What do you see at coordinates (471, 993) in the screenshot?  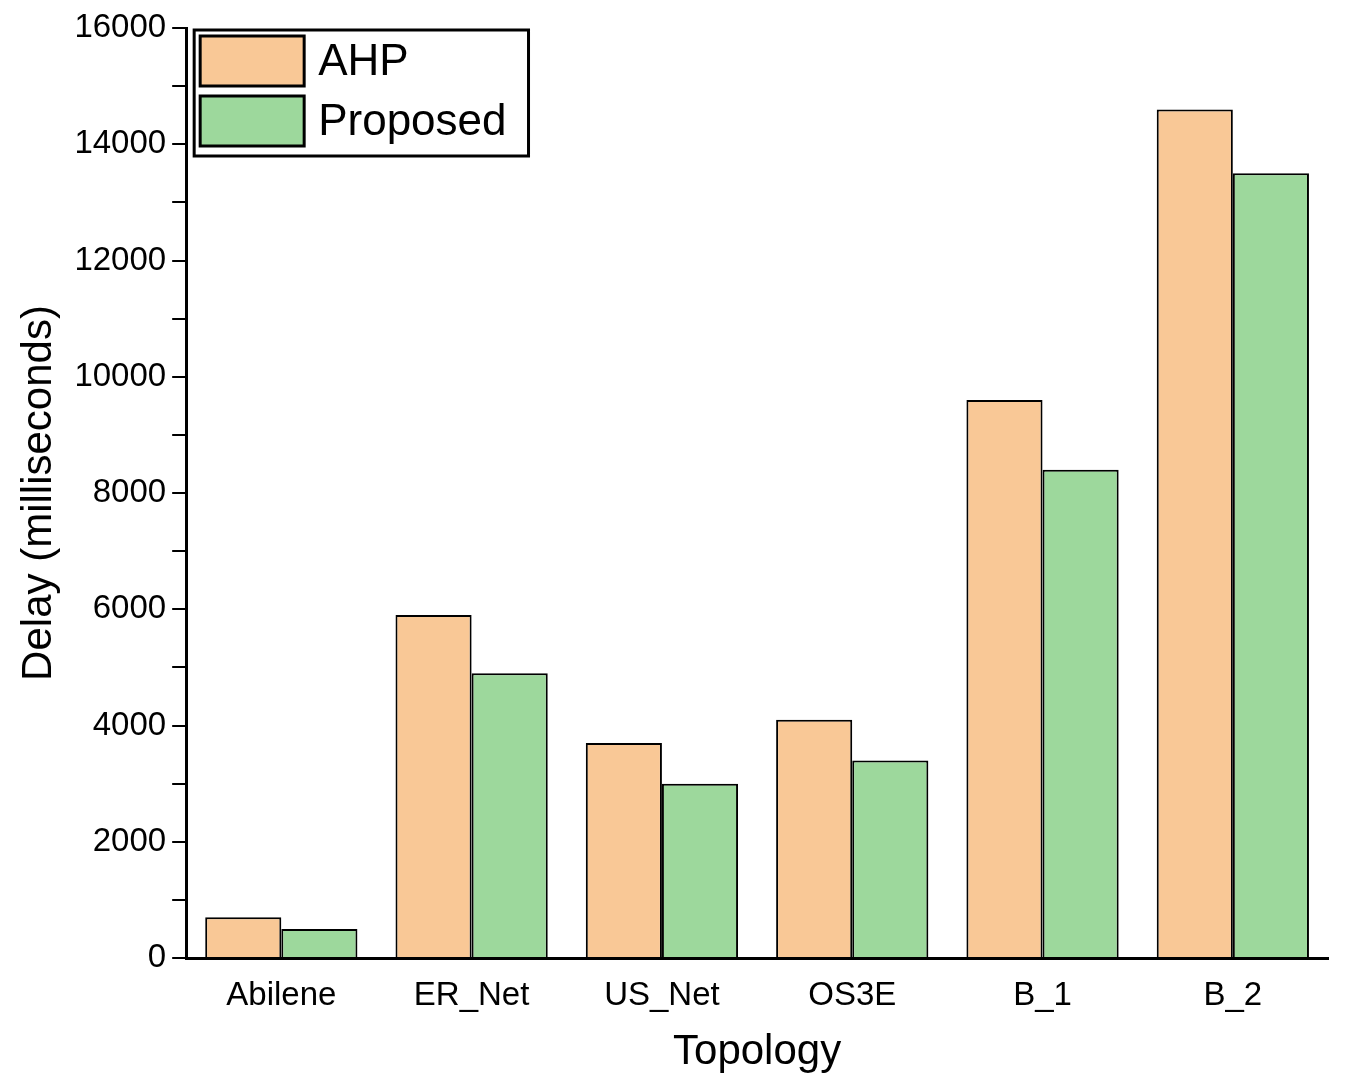 I see `x-tick-label: ER_Net` at bounding box center [471, 993].